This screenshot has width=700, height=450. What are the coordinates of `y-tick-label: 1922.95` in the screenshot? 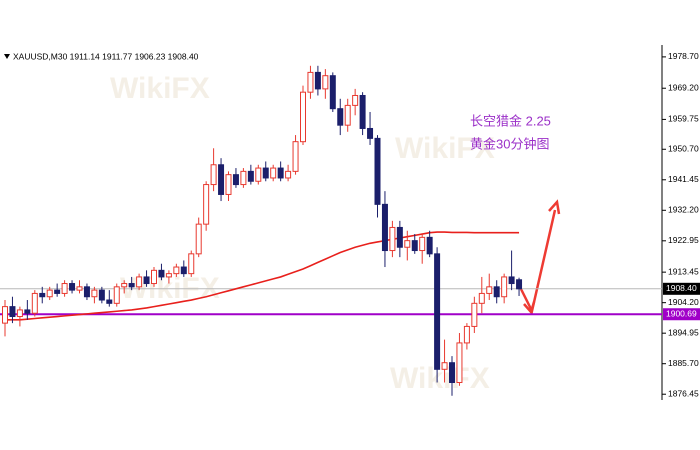 It's located at (683, 240).